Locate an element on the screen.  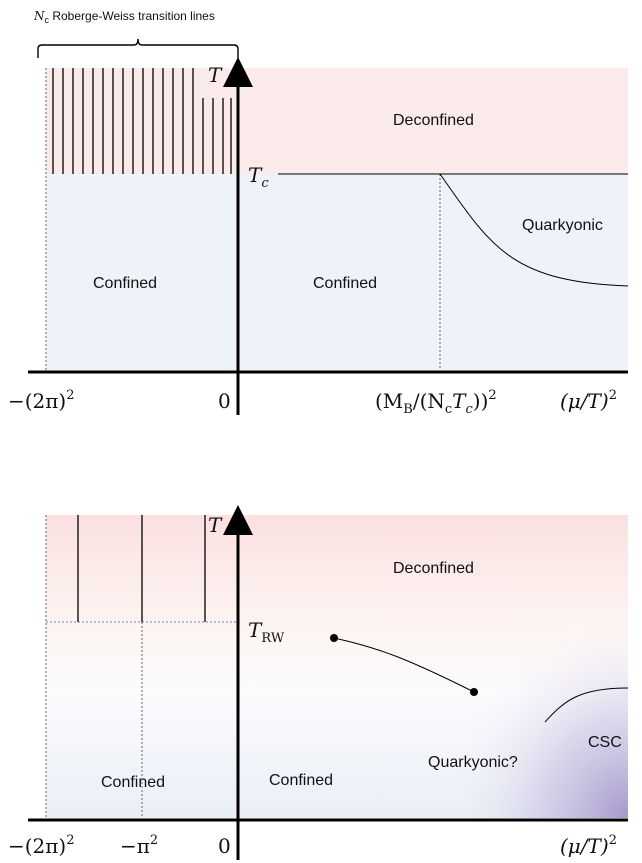
top-quarkyonic-curve is located at coordinates (534, 230).